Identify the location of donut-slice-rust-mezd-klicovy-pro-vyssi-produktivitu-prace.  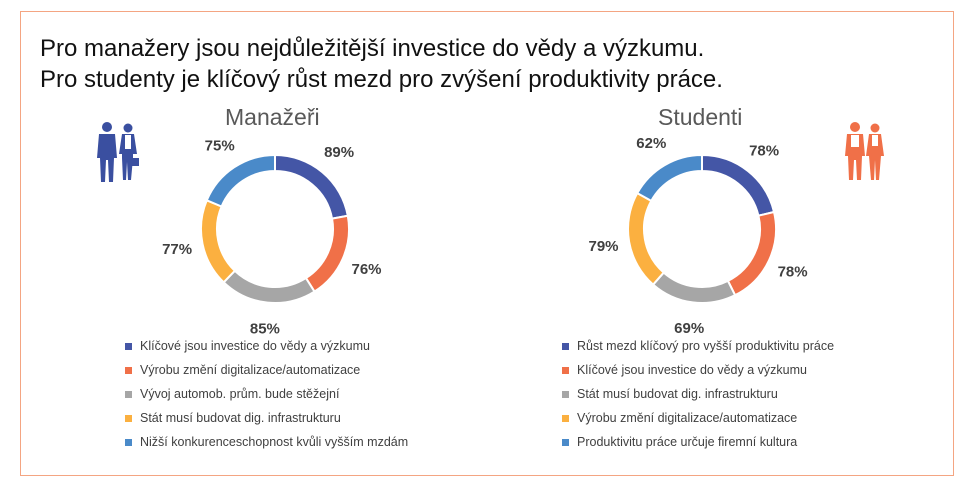
(738, 185).